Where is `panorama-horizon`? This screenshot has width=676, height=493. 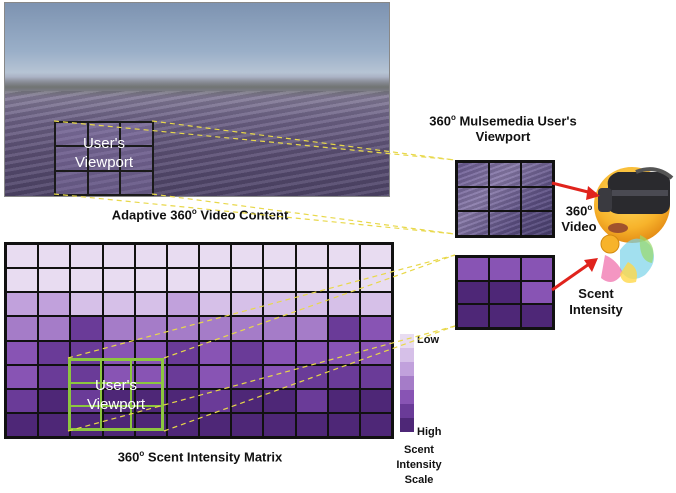 panorama-horizon is located at coordinates (197, 87).